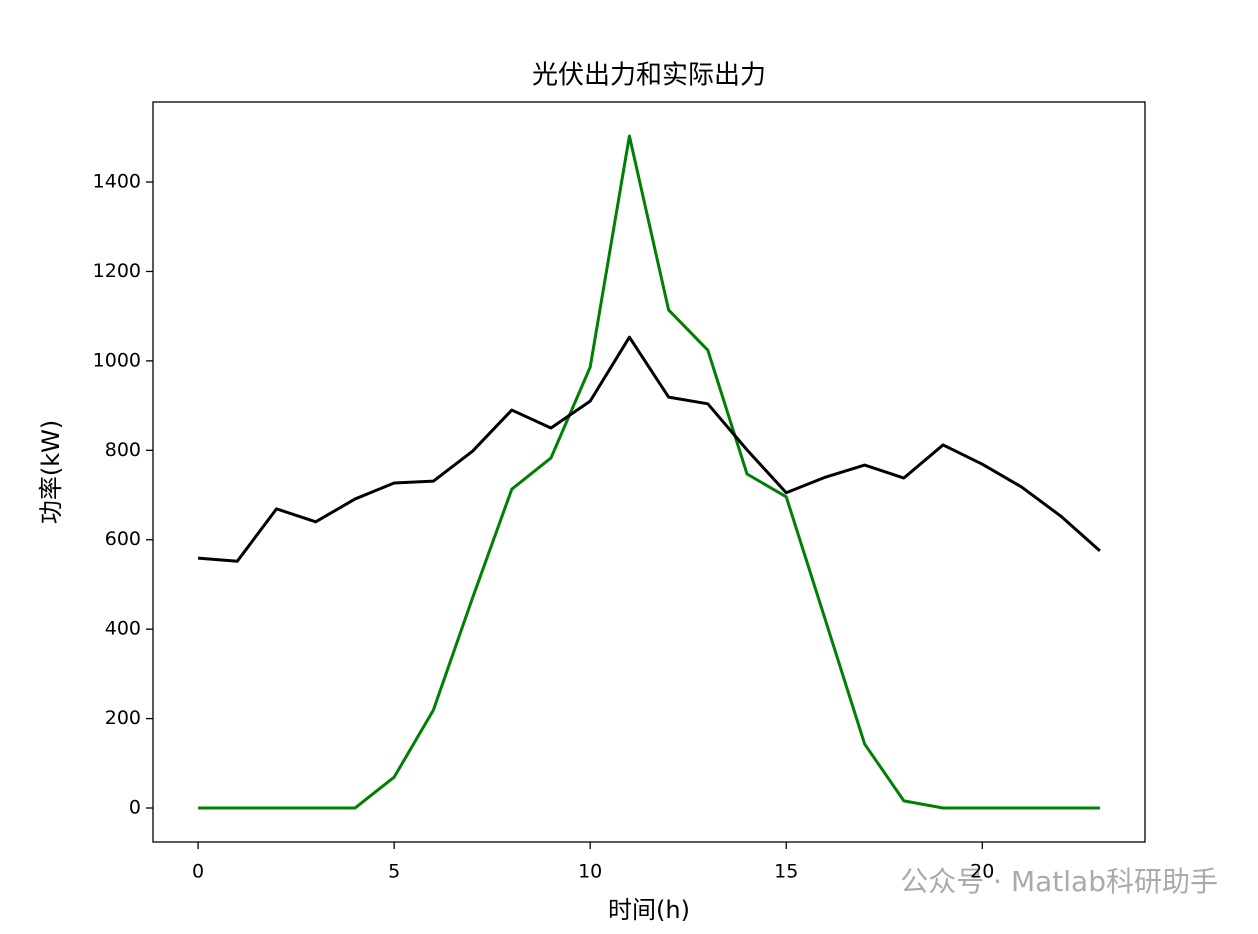 Image resolution: width=1258 pixels, height=934 pixels. I want to click on x-tick-label: 15, so click(786, 872).